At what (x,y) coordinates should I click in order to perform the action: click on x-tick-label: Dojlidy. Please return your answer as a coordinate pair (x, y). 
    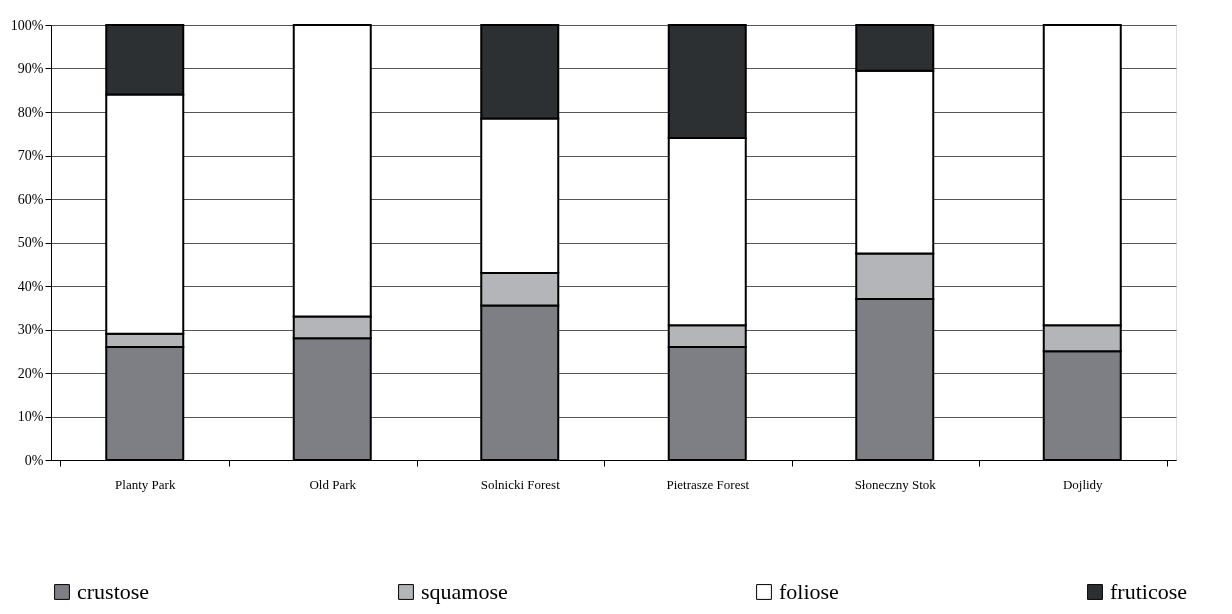
    Looking at the image, I should click on (1083, 484).